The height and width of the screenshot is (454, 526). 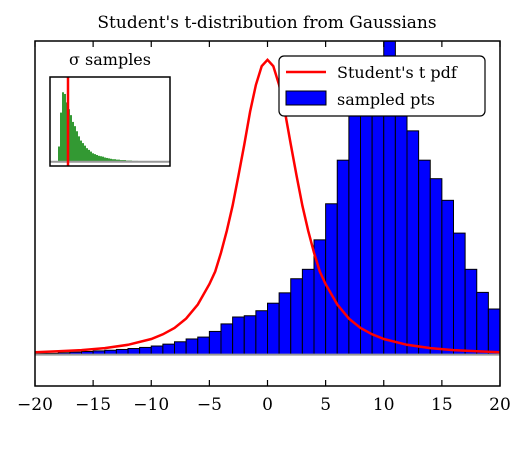 I want to click on x-tick-label: 5, so click(x=325, y=405).